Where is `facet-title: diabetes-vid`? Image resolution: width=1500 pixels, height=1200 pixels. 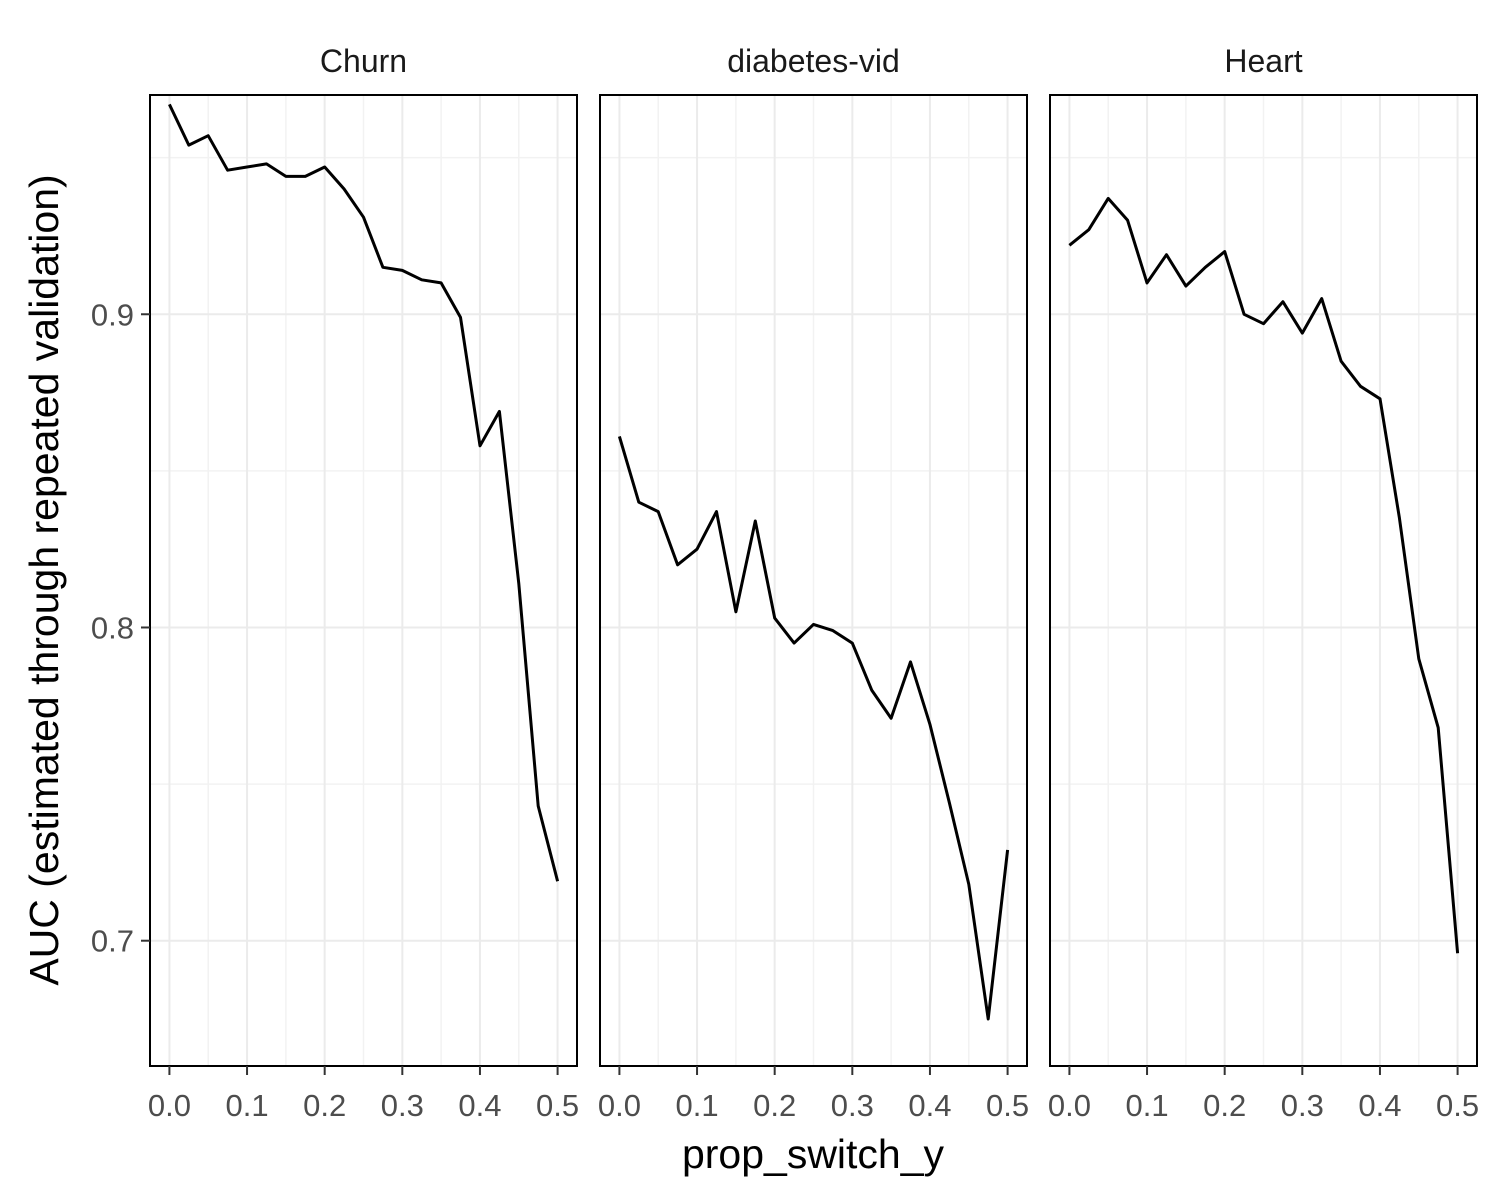
facet-title: diabetes-vid is located at coordinates (813, 61).